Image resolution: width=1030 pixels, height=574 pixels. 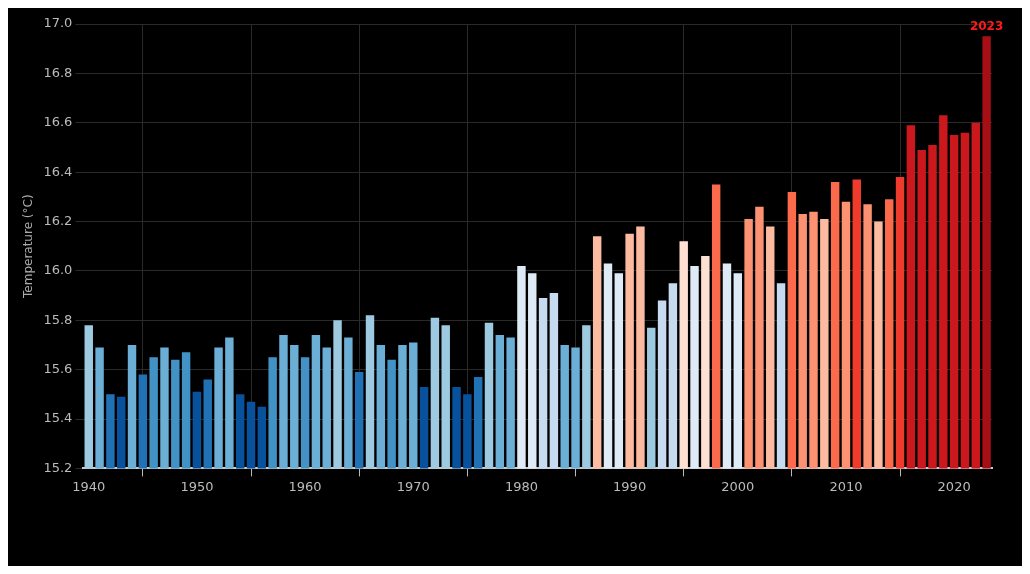 What do you see at coordinates (28, 246) in the screenshot?
I see `y-axis-title: Temperature (°C)` at bounding box center [28, 246].